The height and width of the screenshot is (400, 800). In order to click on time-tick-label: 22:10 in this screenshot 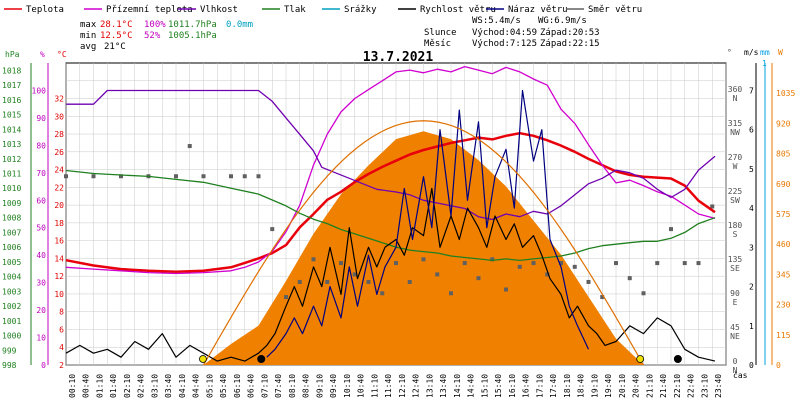, I will do `click(677, 386)`.